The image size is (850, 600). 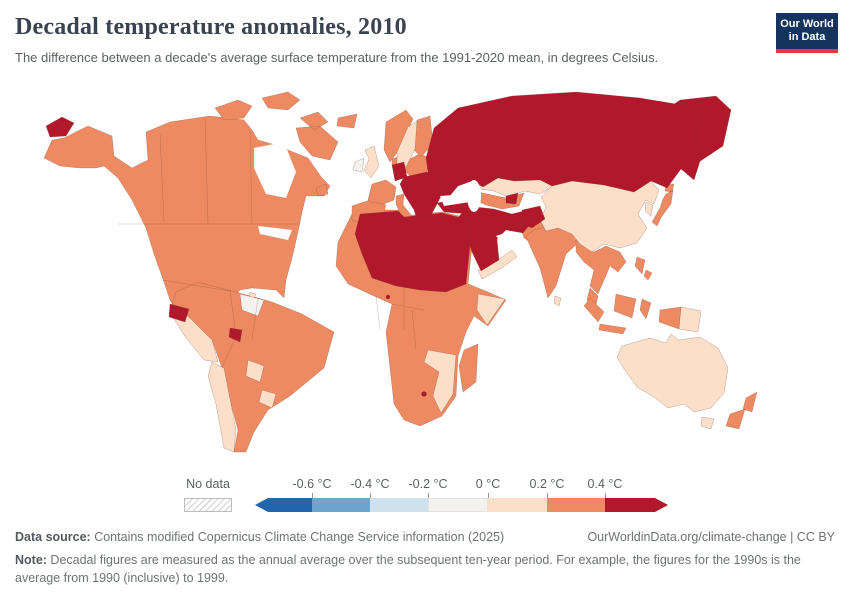 What do you see at coordinates (428, 484) in the screenshot?
I see `legend-tick-label: -0.2 °C` at bounding box center [428, 484].